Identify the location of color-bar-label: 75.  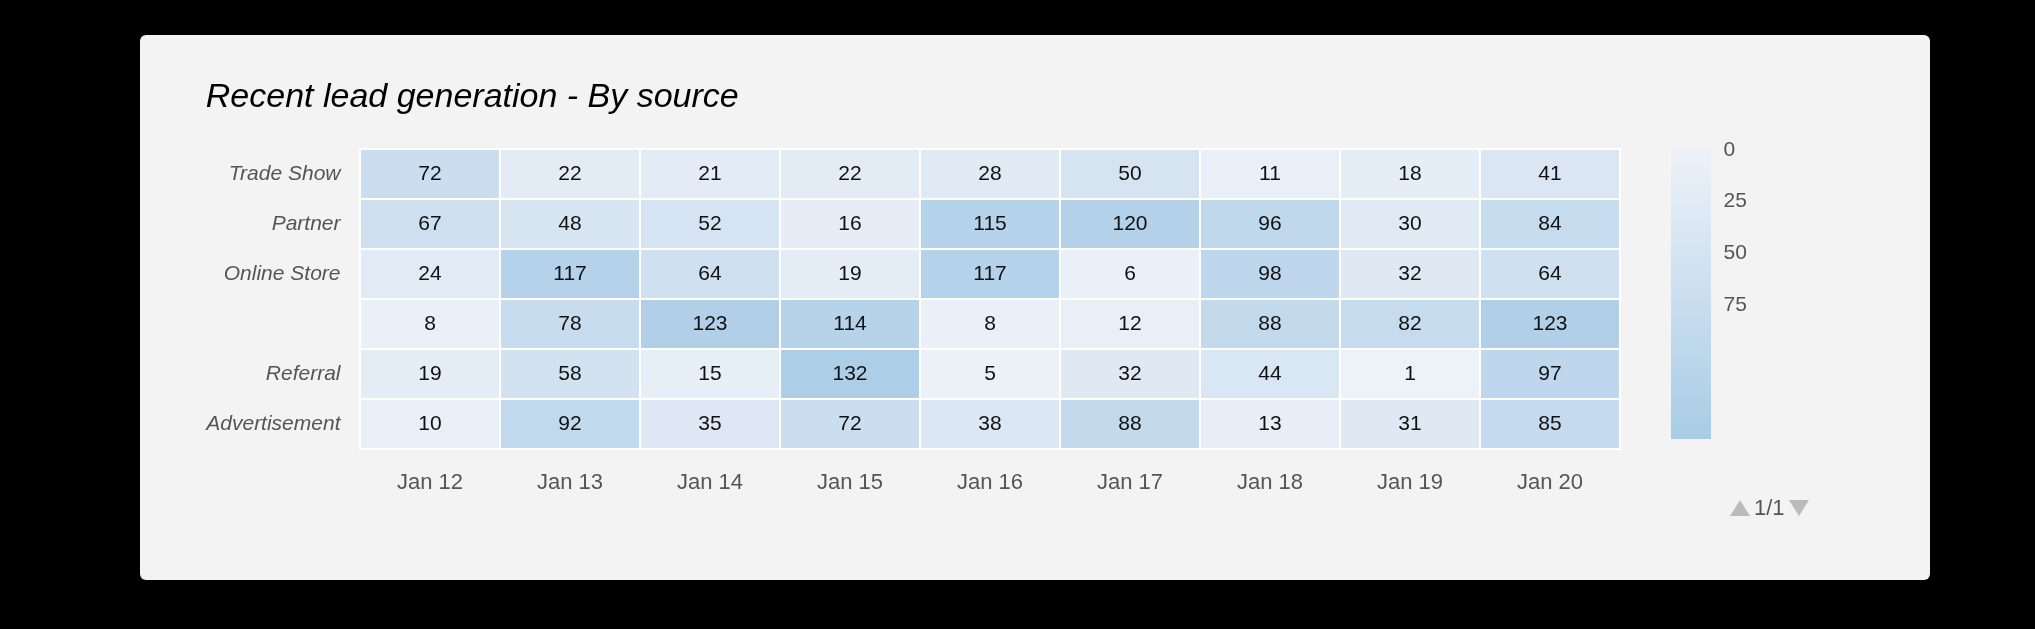
(1735, 303).